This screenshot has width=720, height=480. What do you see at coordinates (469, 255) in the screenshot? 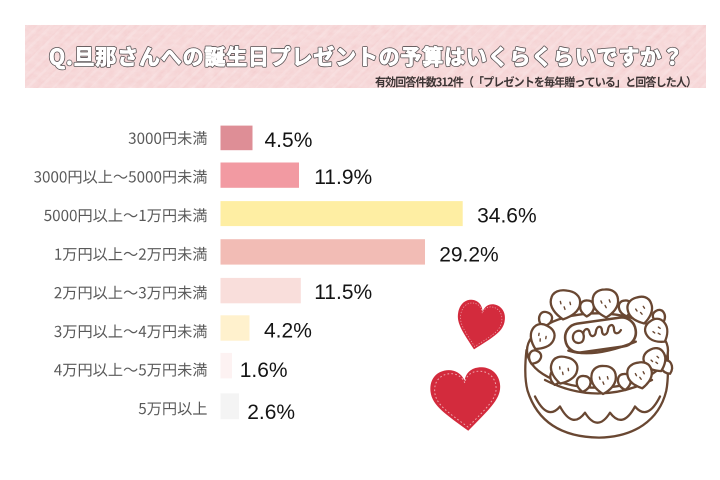
I see `svg-text: 29.2%` at bounding box center [469, 255].